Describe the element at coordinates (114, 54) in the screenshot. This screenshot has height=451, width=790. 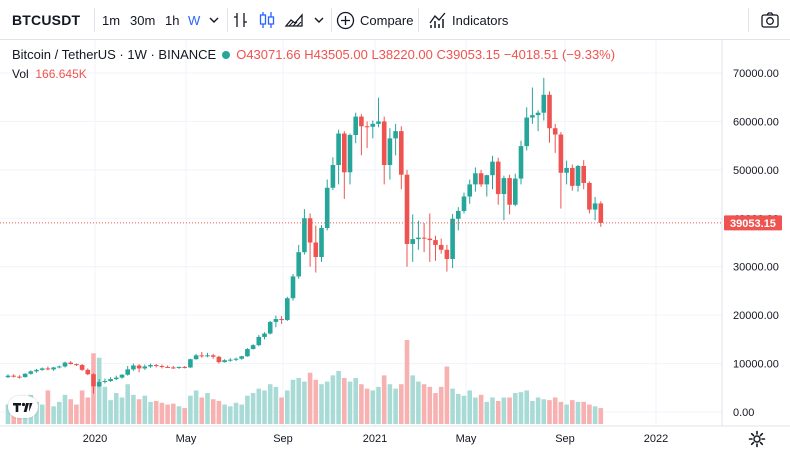
I see `series-title: Bitcoin / TetherUS · 1W · BINANCE` at that location.